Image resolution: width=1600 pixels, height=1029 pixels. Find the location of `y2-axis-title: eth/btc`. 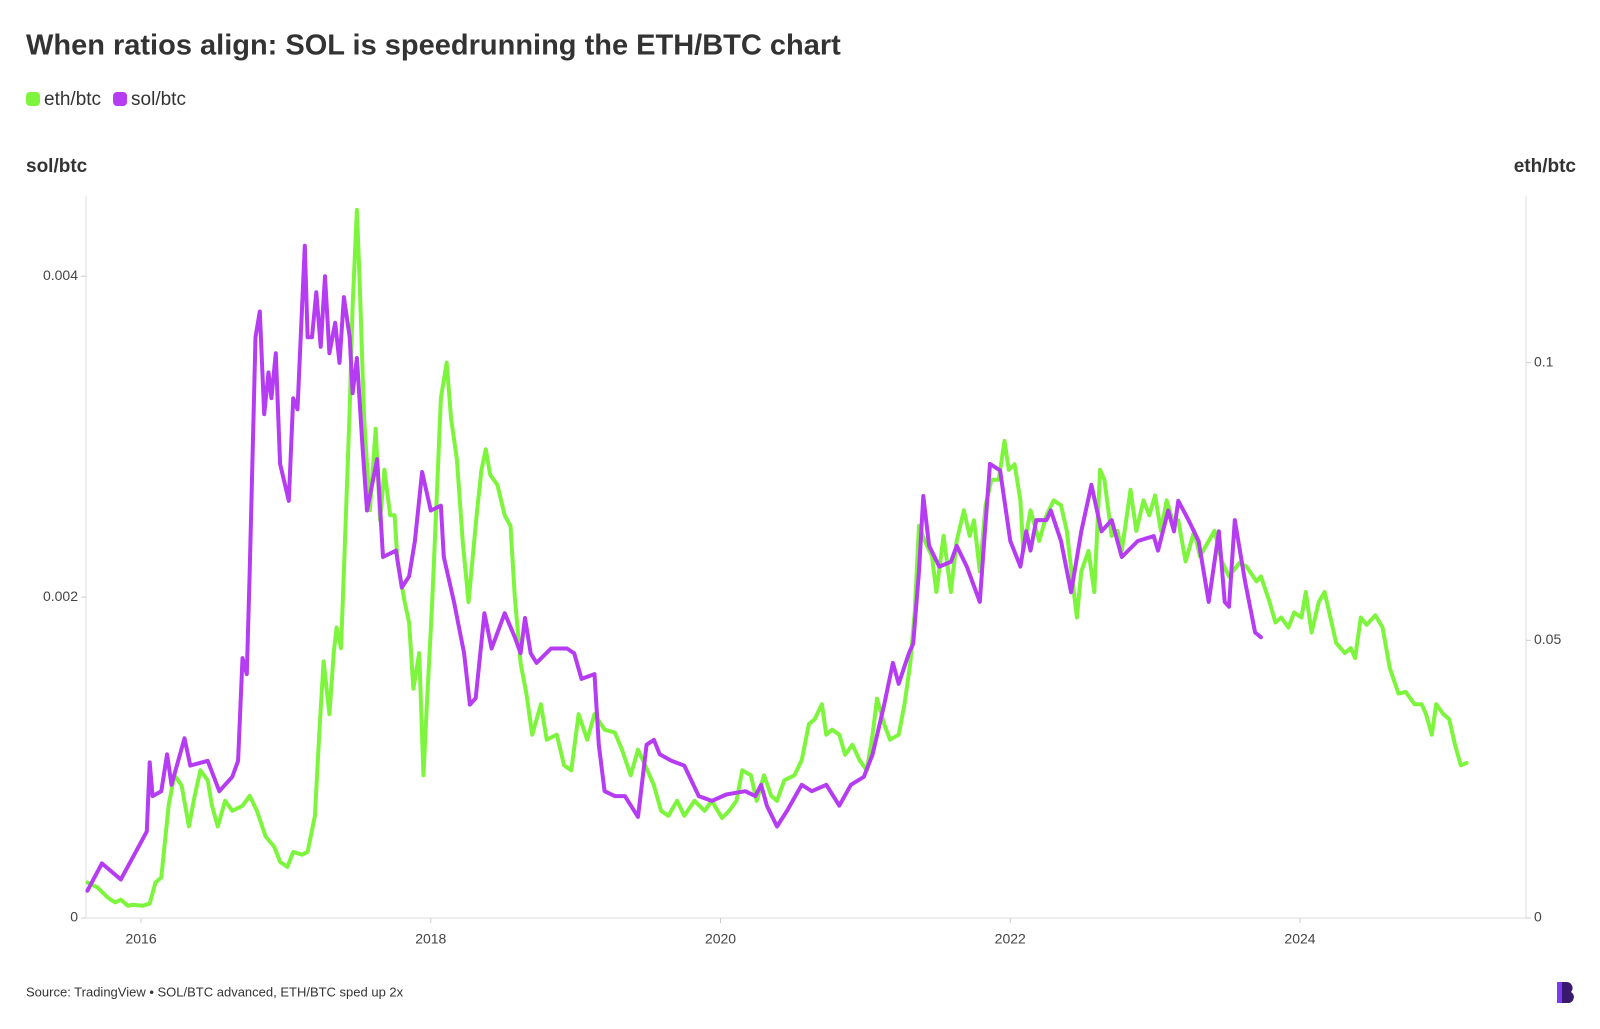

y2-axis-title: eth/btc is located at coordinates (1545, 166).